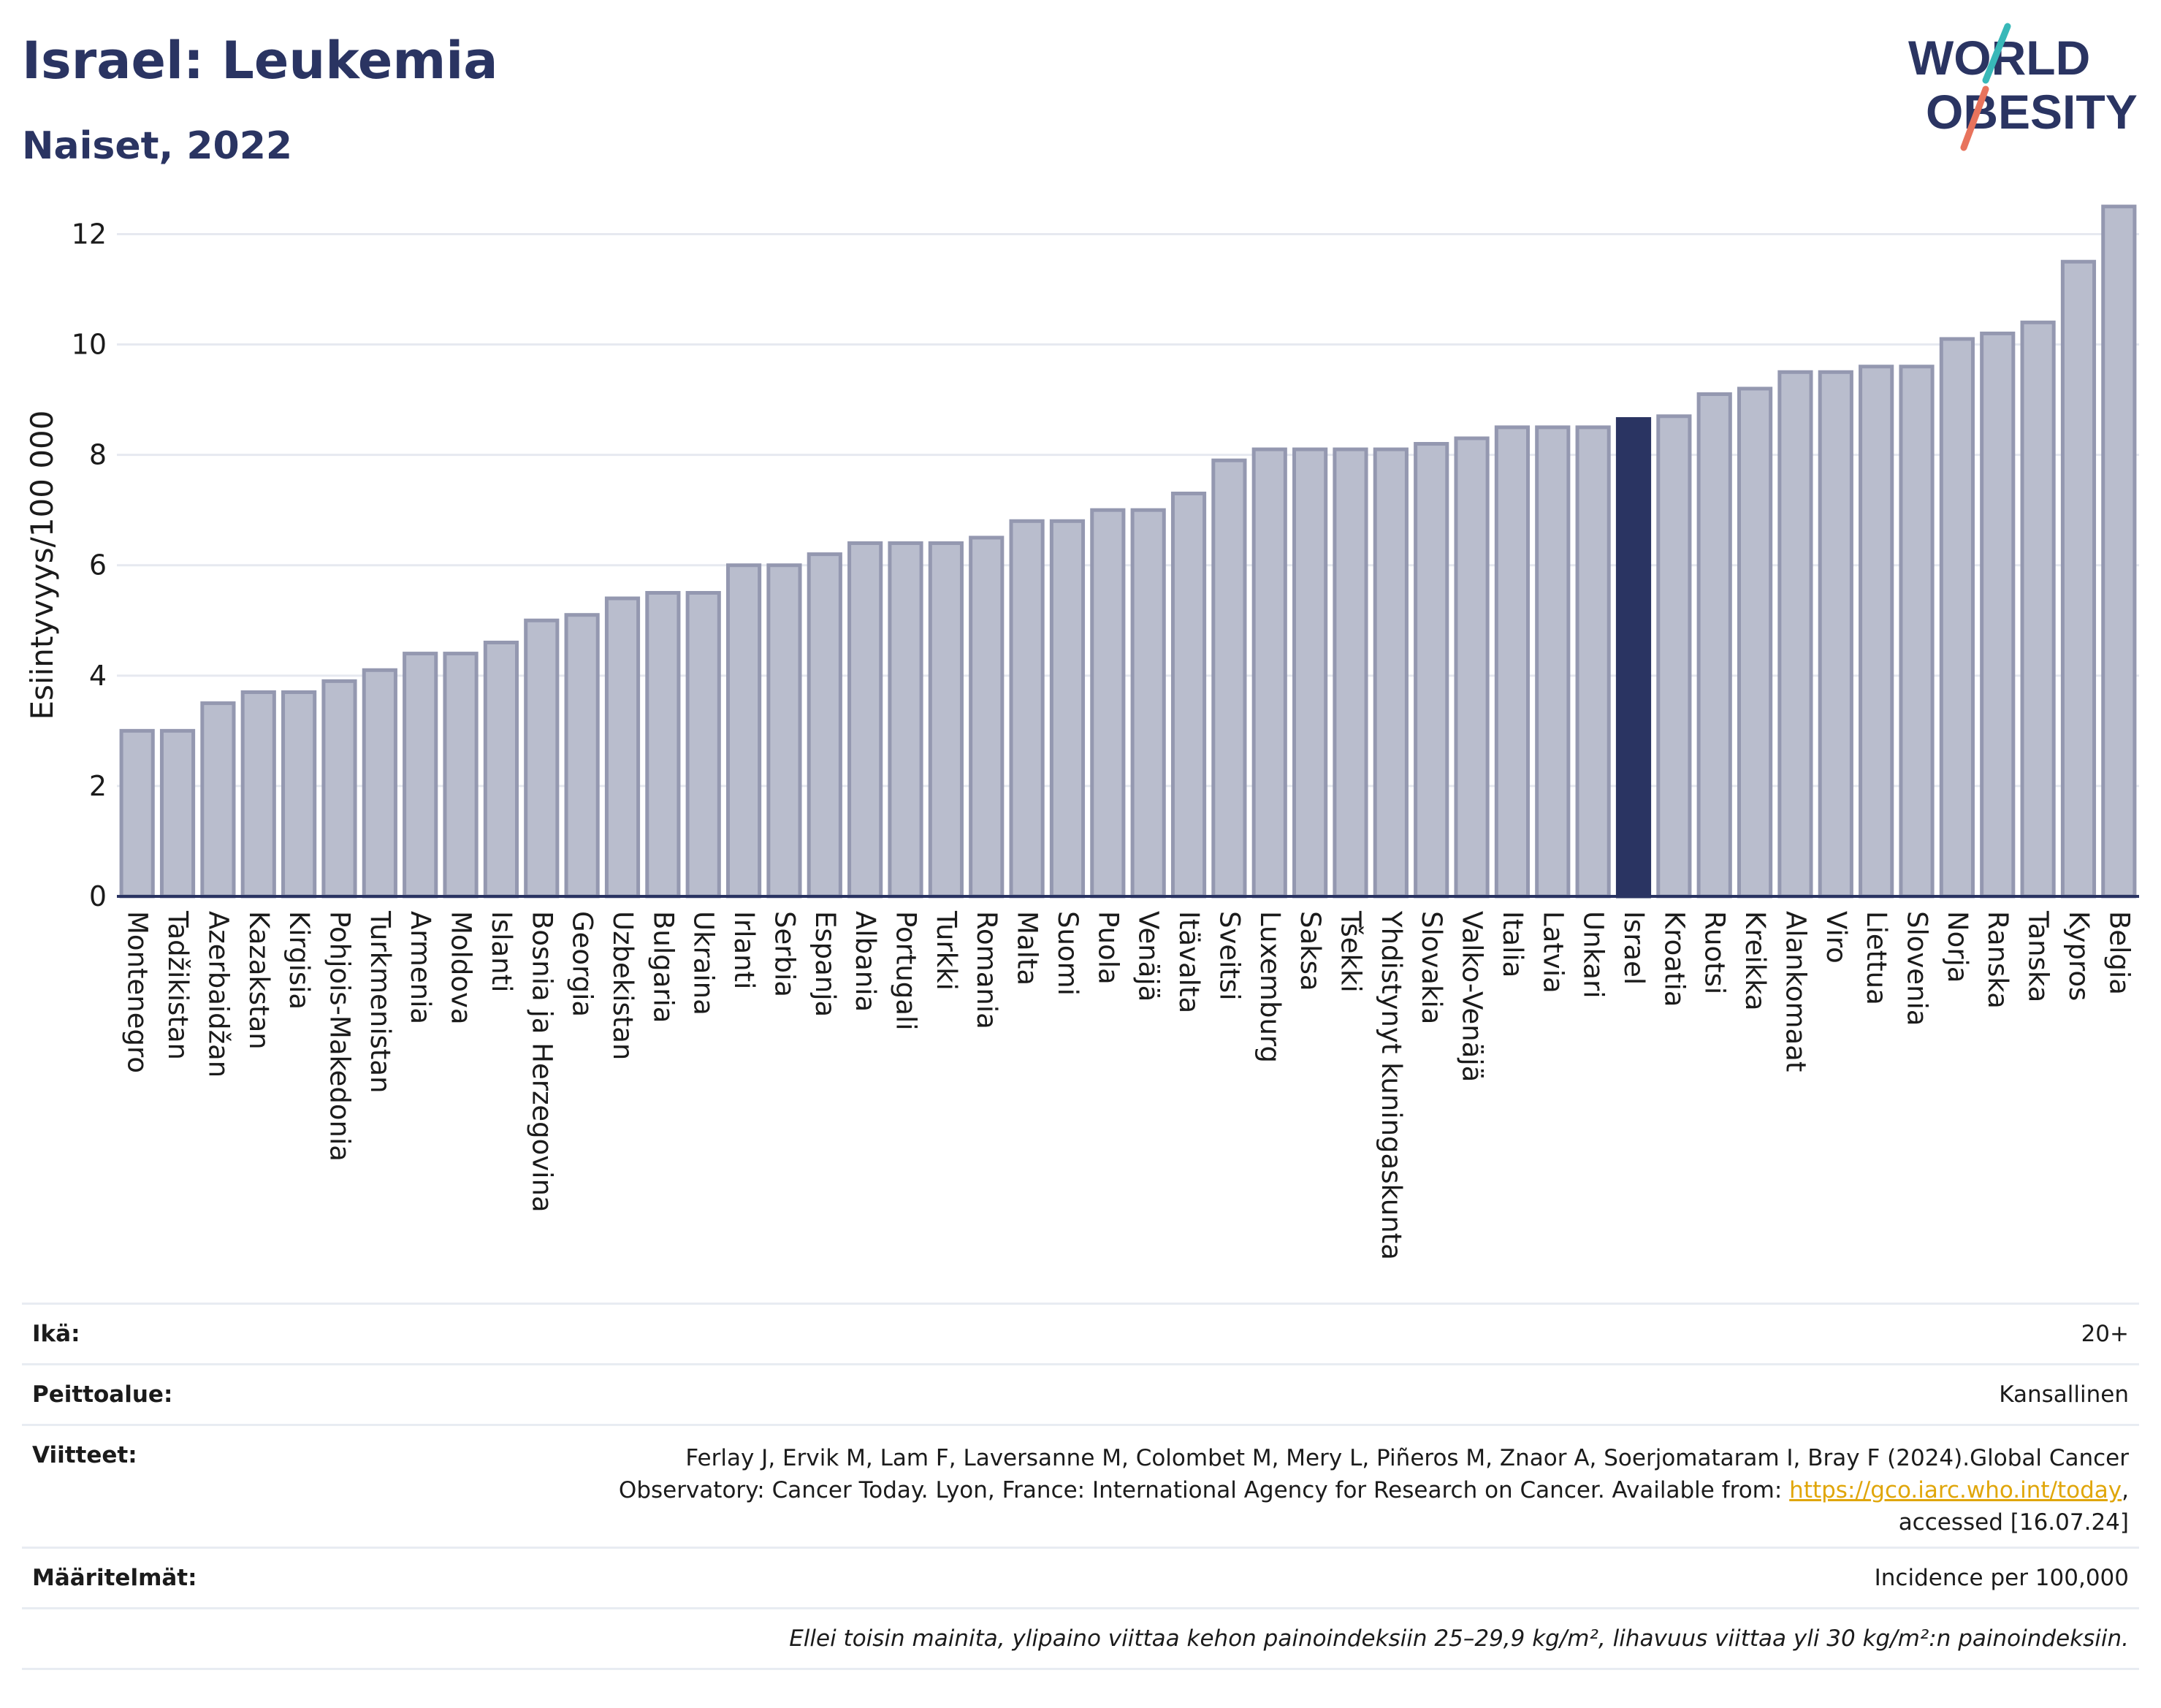 Image resolution: width=2161 pixels, height=1708 pixels. Describe the element at coordinates (98, 565) in the screenshot. I see `y-tick-label: 6` at that location.